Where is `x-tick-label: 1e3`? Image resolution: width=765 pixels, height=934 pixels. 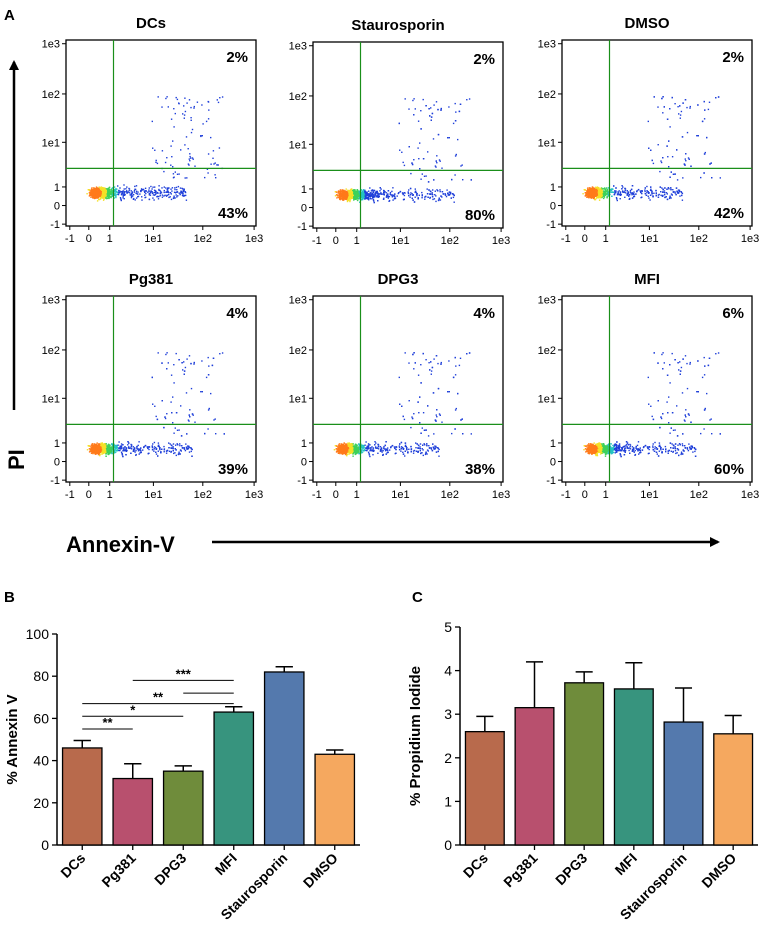
x-tick-label: 1e3 is located at coordinates (501, 241).